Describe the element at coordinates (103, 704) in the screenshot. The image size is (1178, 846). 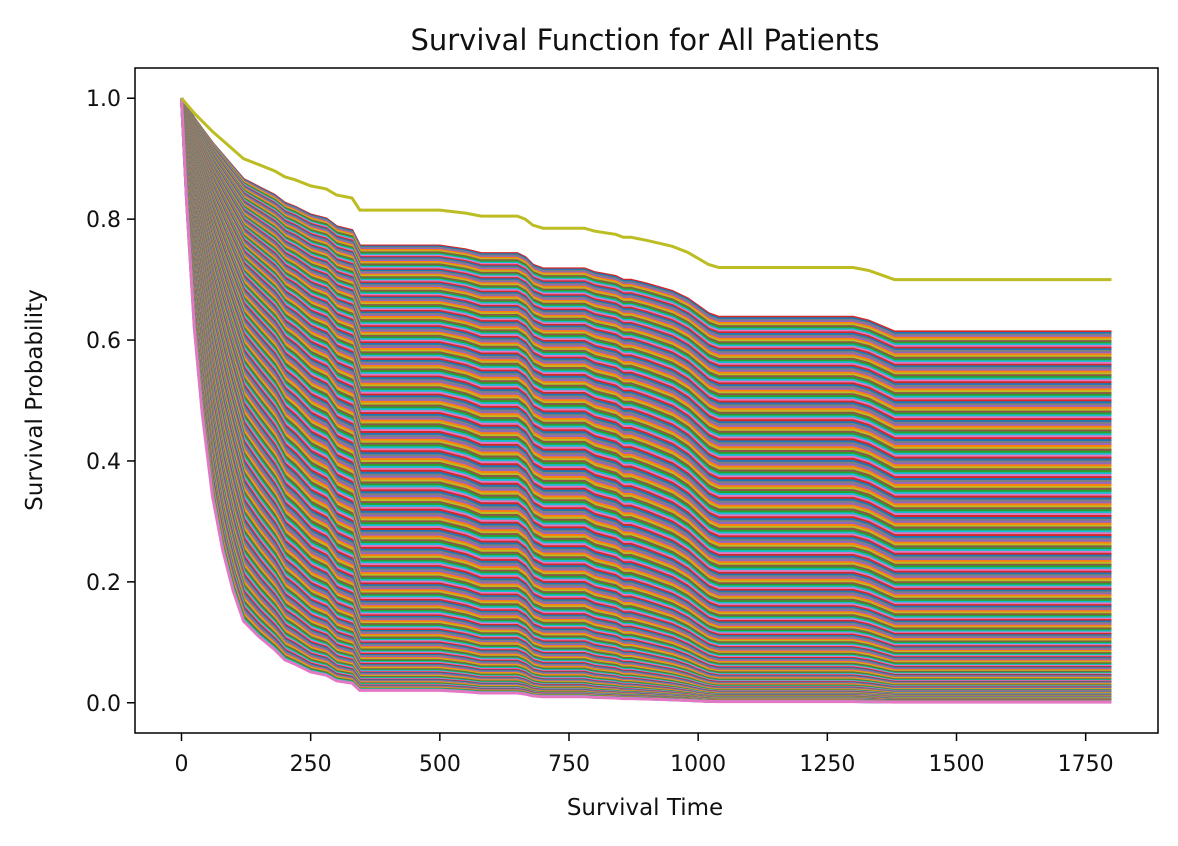
I see `y-tick-label: 0.0` at that location.